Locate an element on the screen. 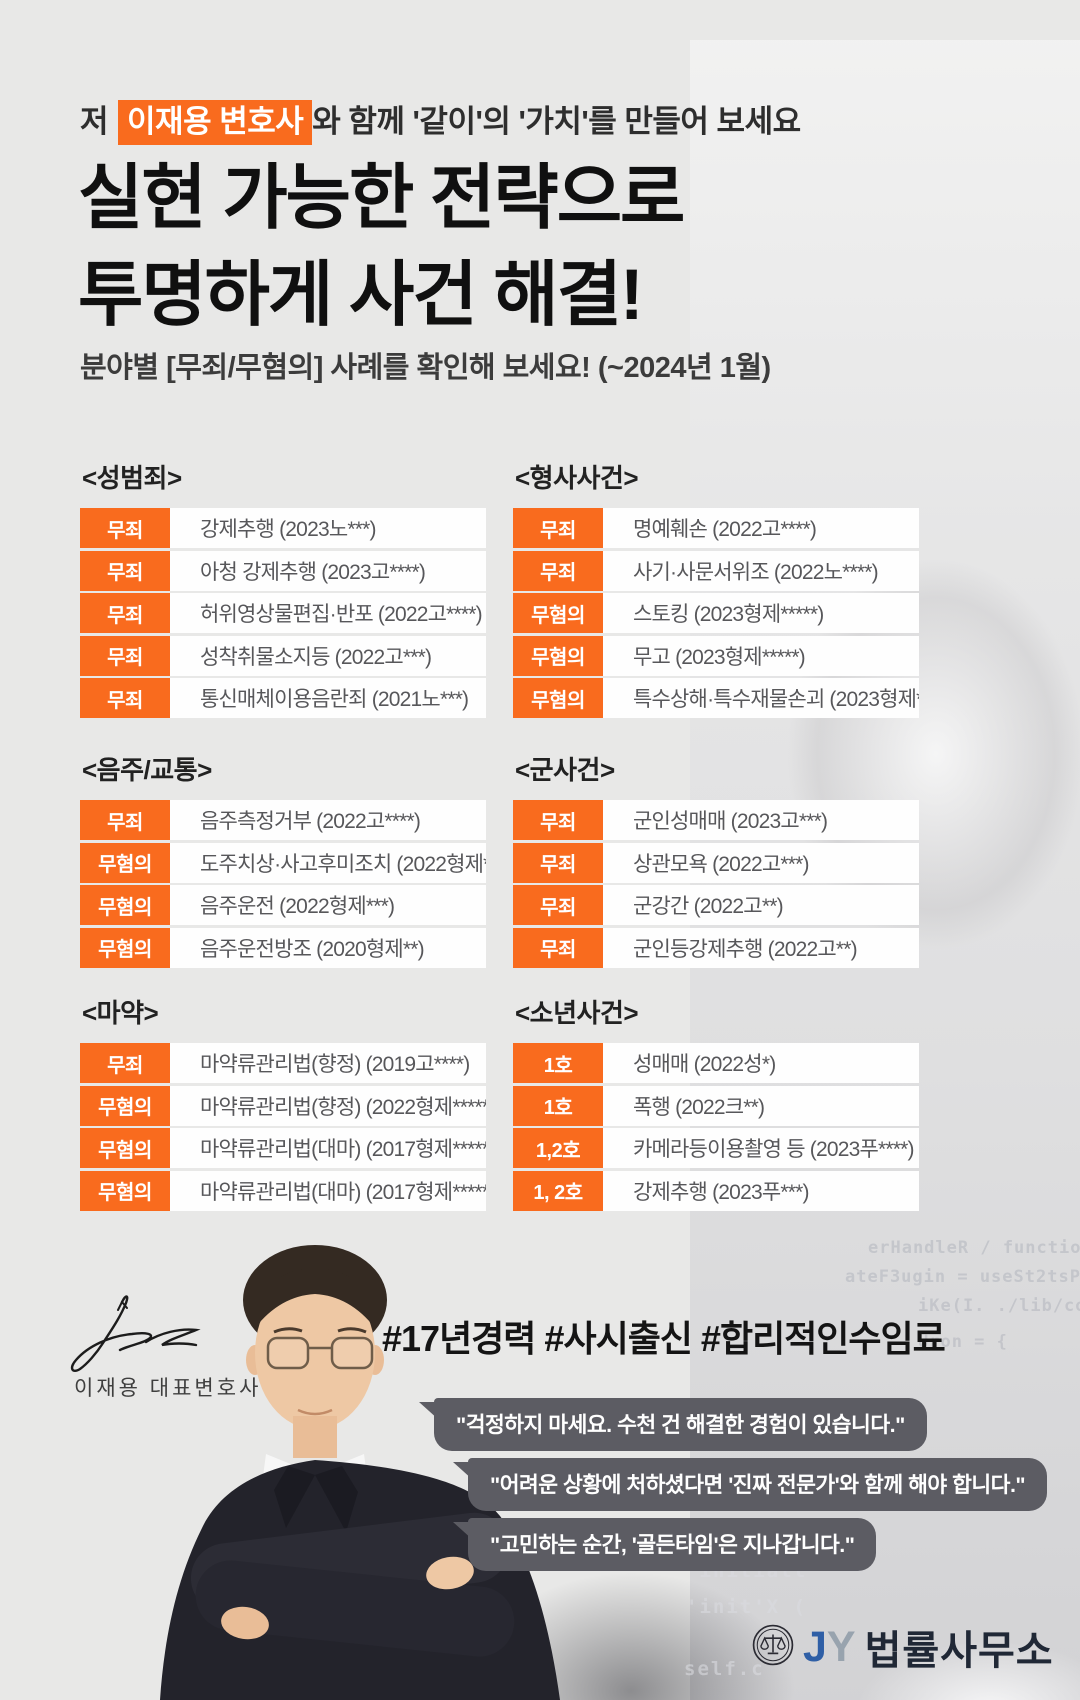 The height and width of the screenshot is (1700, 1080). title-line-2: 투명하게 사건 해결! is located at coordinates (361, 295).